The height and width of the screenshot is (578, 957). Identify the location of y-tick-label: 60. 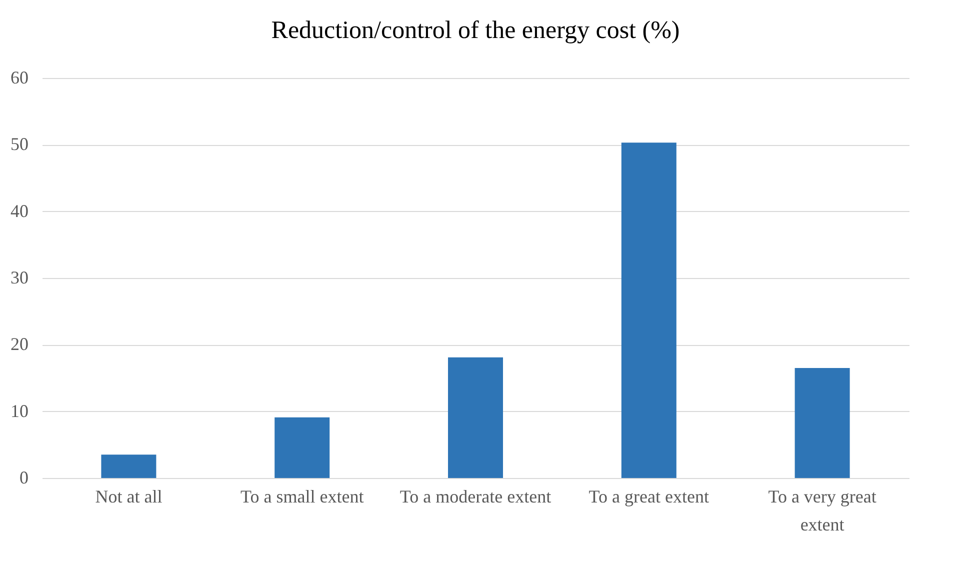
(19, 78).